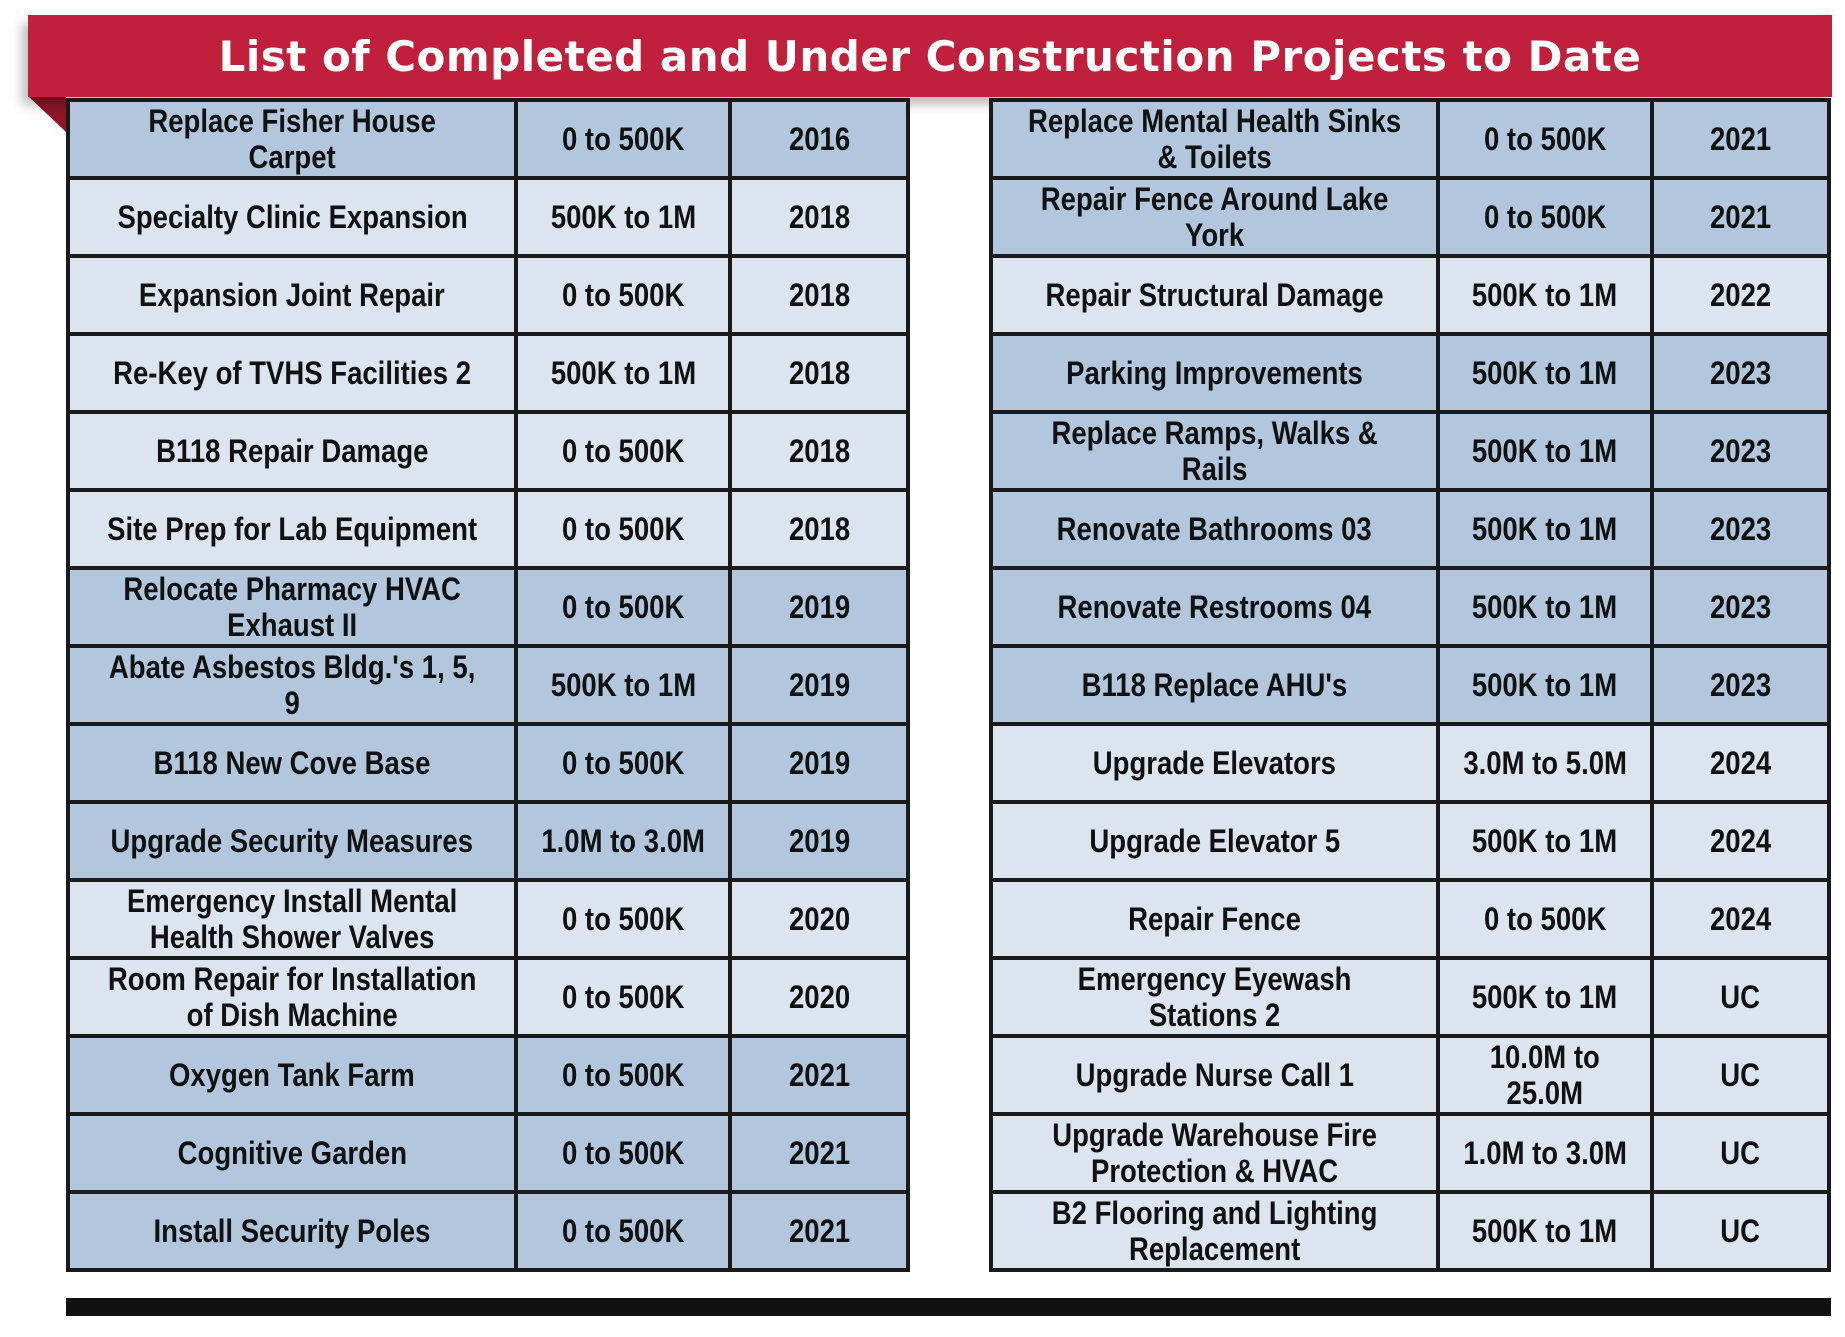 This screenshot has height=1337, width=1845. What do you see at coordinates (292, 373) in the screenshot?
I see `project-name-cell-text: Re-Key of TVHS Facilities 2` at bounding box center [292, 373].